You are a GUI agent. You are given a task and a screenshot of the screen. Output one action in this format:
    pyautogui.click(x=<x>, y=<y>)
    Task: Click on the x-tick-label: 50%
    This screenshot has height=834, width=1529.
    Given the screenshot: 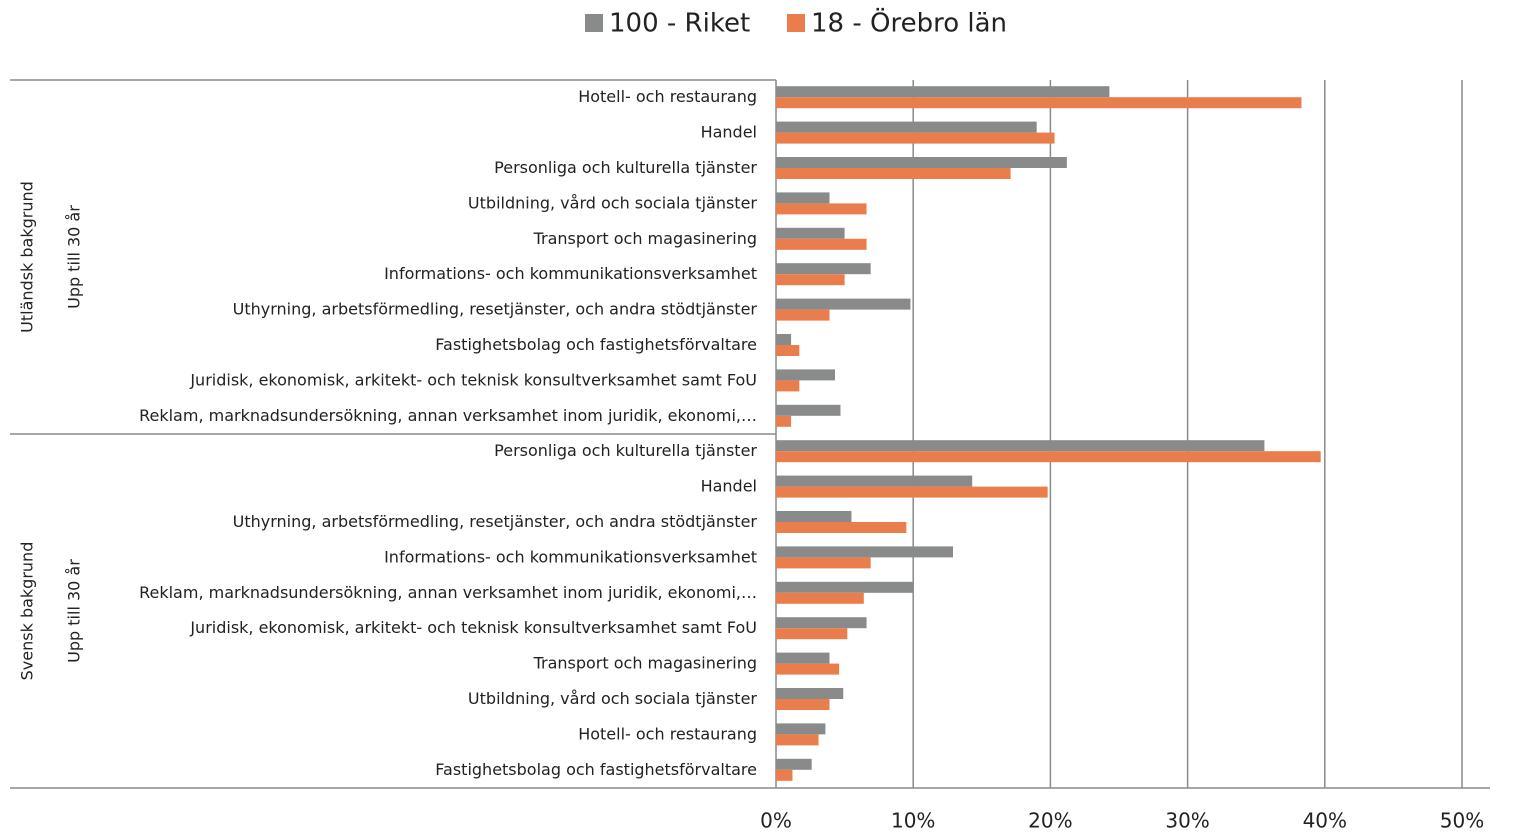 What is the action you would take?
    pyautogui.click(x=1462, y=821)
    